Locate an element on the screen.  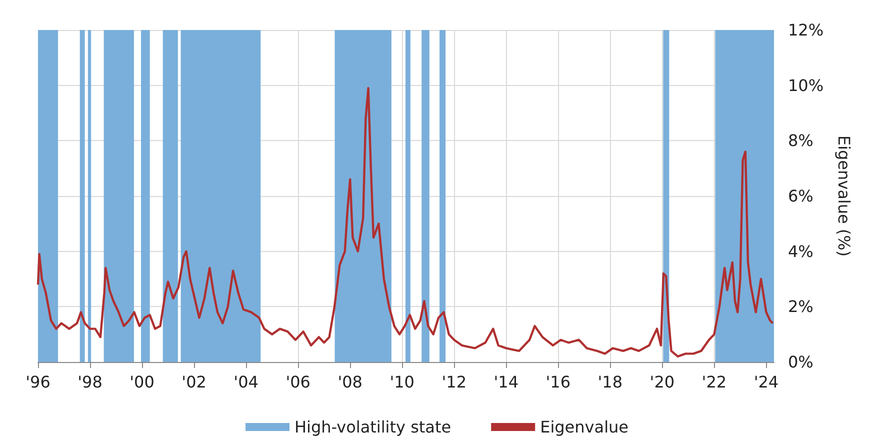
y-tick-label: 8% is located at coordinates (801, 140).